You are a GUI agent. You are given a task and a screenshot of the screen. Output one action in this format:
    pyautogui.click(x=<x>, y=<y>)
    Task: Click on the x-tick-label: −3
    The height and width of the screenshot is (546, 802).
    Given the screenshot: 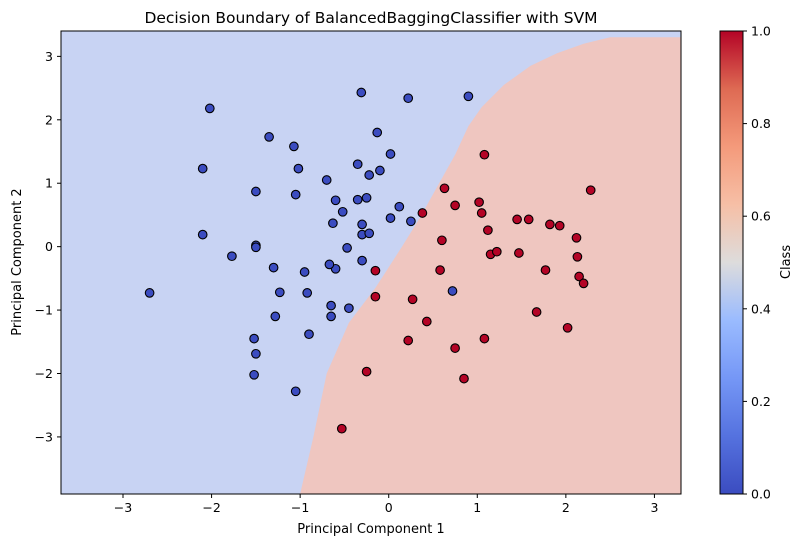 What is the action you would take?
    pyautogui.click(x=123, y=507)
    